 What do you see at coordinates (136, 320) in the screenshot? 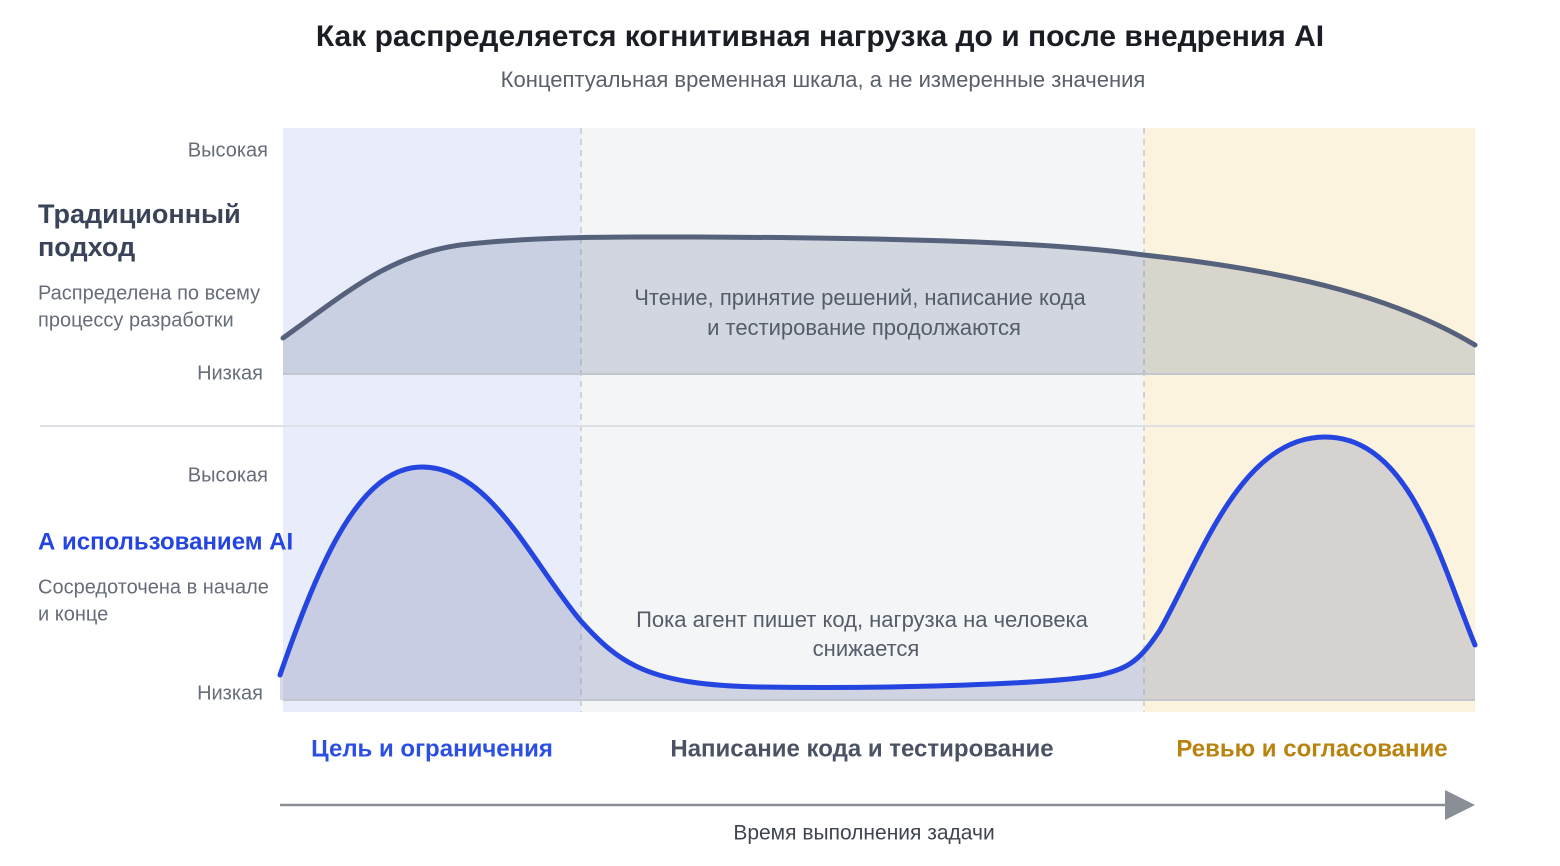
I see `row-description: процессу разработки` at bounding box center [136, 320].